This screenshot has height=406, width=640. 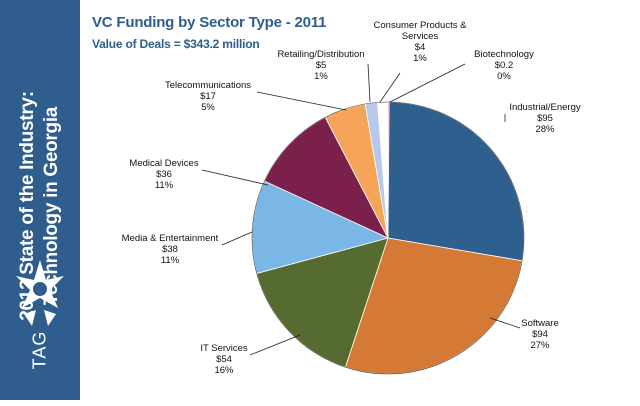 What do you see at coordinates (505, 323) in the screenshot?
I see `leader-line-software` at bounding box center [505, 323].